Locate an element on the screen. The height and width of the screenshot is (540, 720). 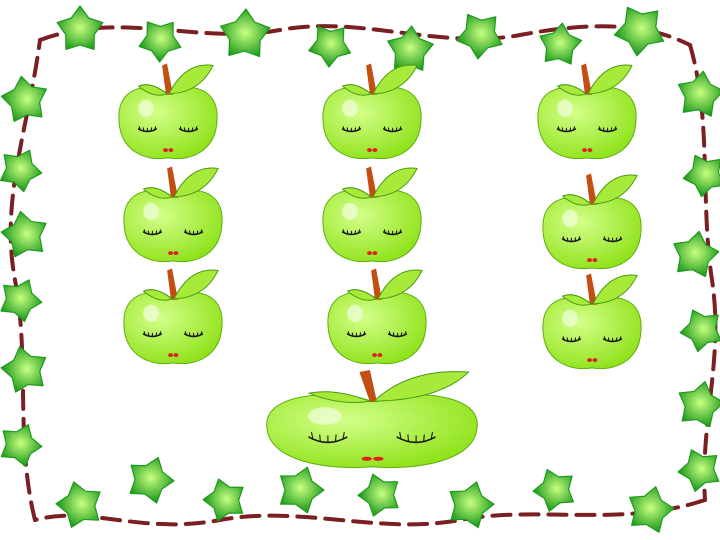
apple-middle is located at coordinates (377, 316).